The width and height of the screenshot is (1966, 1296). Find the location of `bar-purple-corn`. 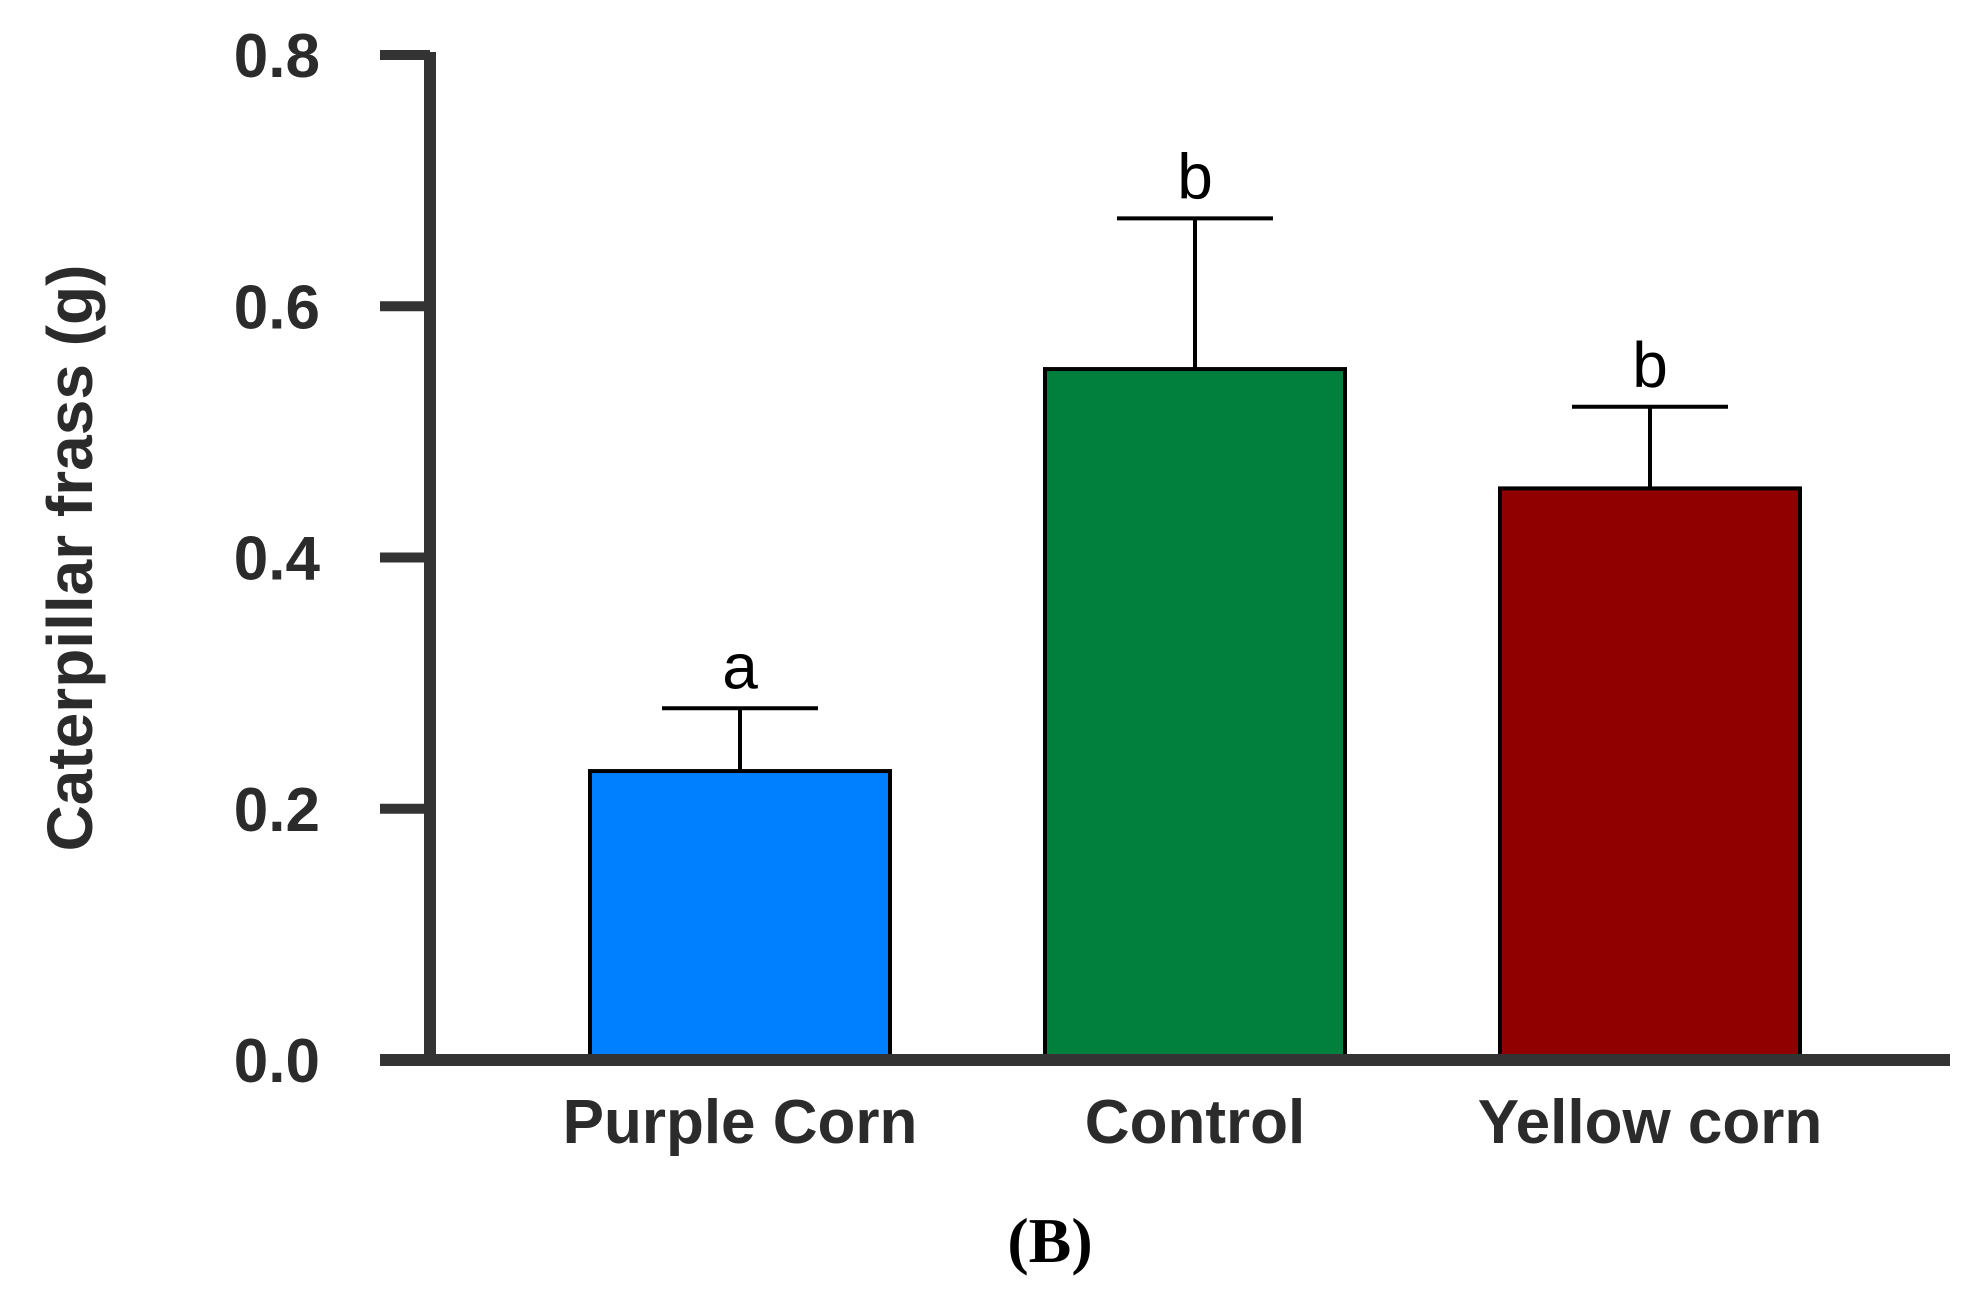

bar-purple-corn is located at coordinates (740, 915).